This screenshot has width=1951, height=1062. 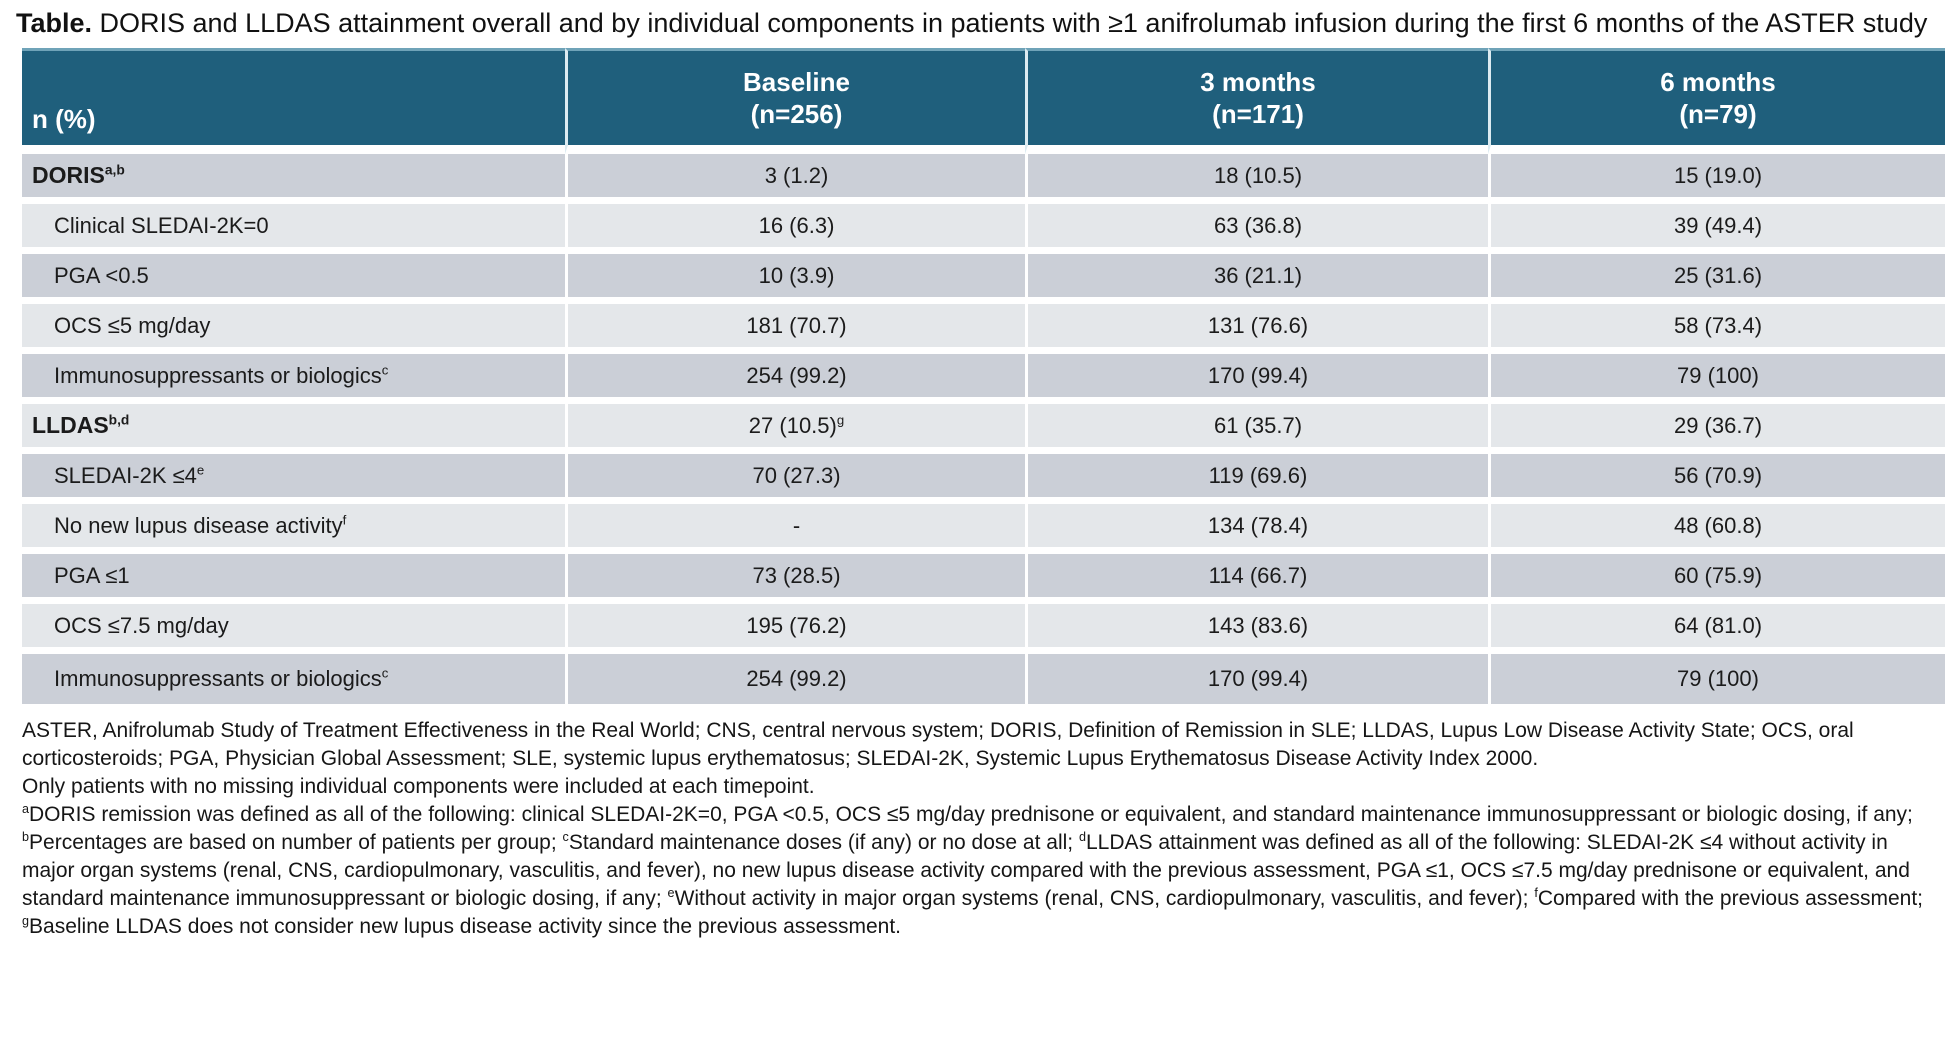 What do you see at coordinates (795, 179) in the screenshot?
I see `cell-value: 3 (1.2)` at bounding box center [795, 179].